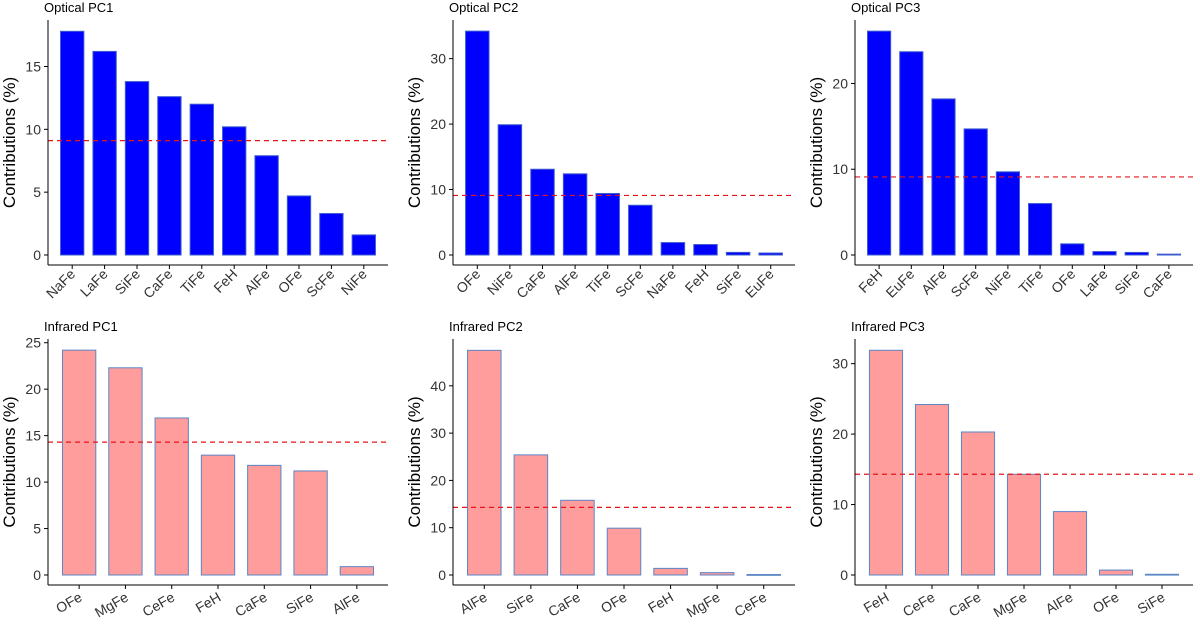  What do you see at coordinates (104, 153) in the screenshot?
I see `bar-lafe` at bounding box center [104, 153].